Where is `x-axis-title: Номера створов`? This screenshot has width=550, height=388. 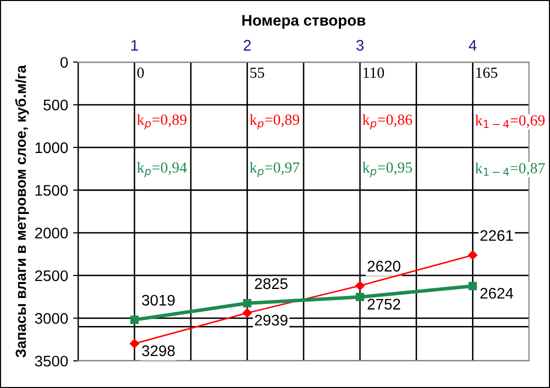 x-axis-title: Номера створов is located at coordinates (304, 22).